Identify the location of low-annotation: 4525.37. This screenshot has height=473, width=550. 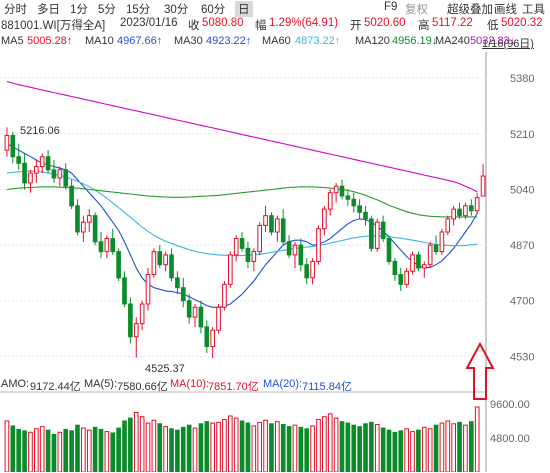
(165, 369).